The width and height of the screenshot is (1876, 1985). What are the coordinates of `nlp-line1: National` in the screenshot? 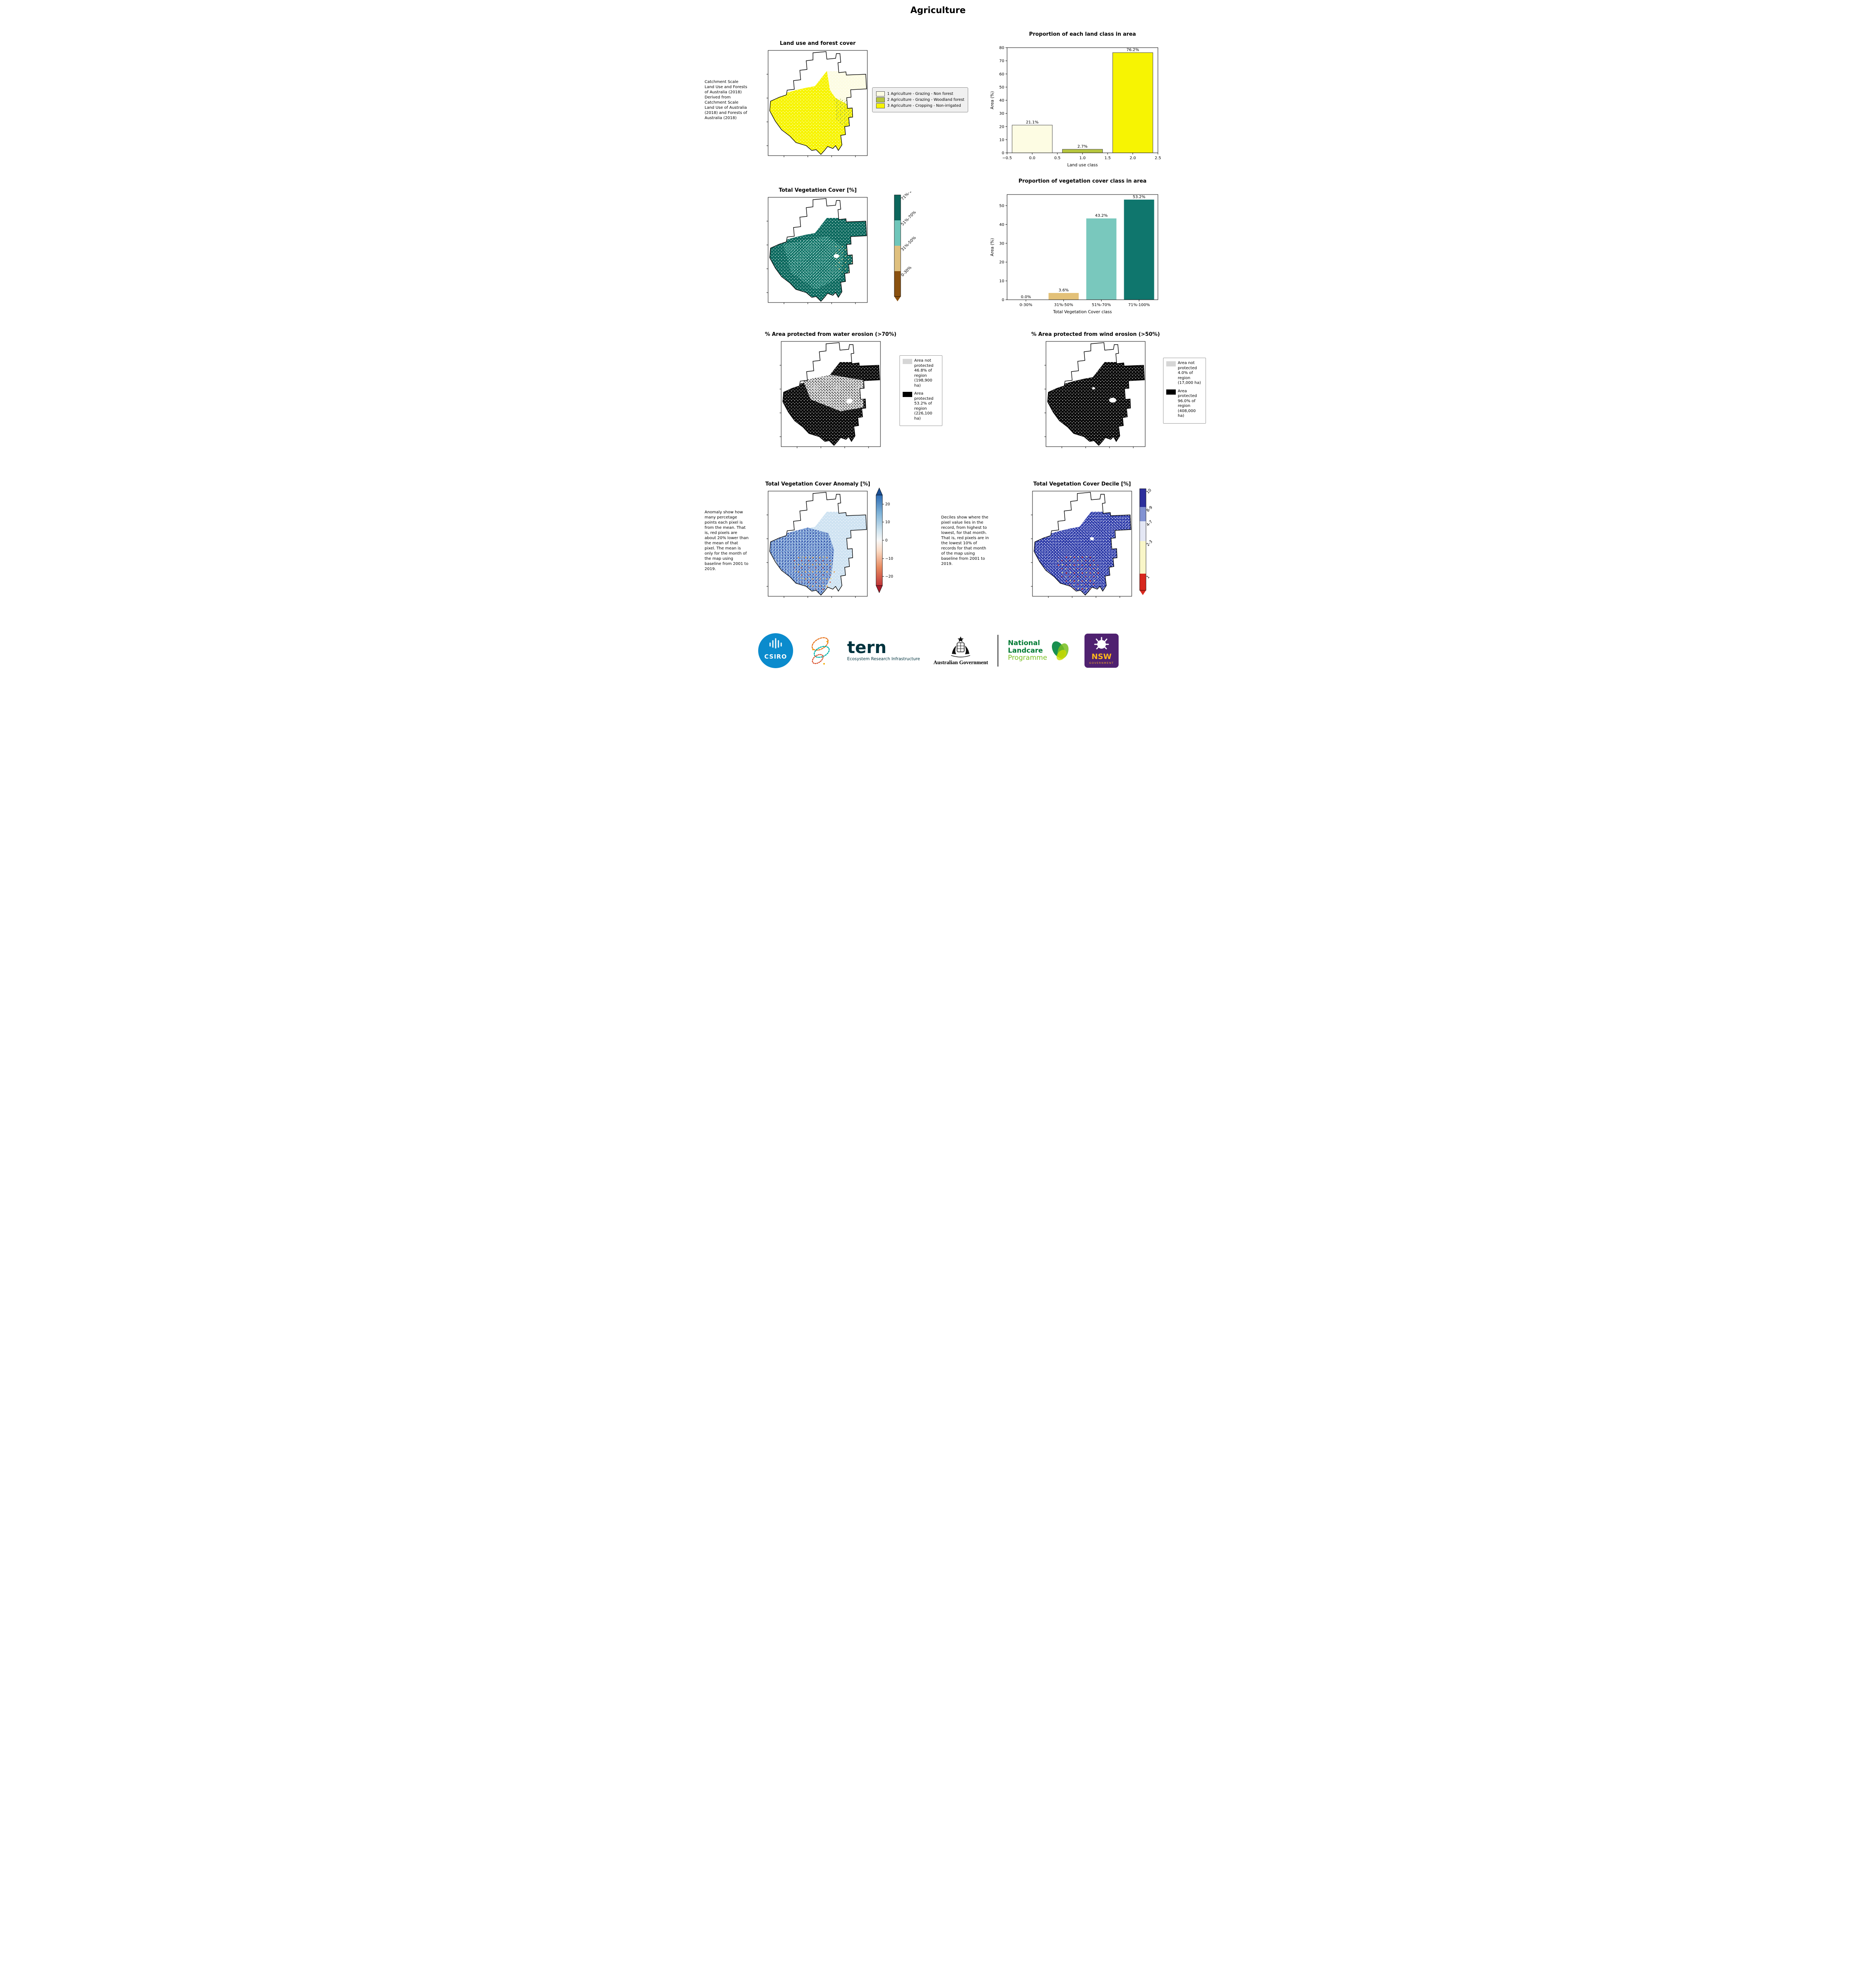 It's located at (1024, 643).